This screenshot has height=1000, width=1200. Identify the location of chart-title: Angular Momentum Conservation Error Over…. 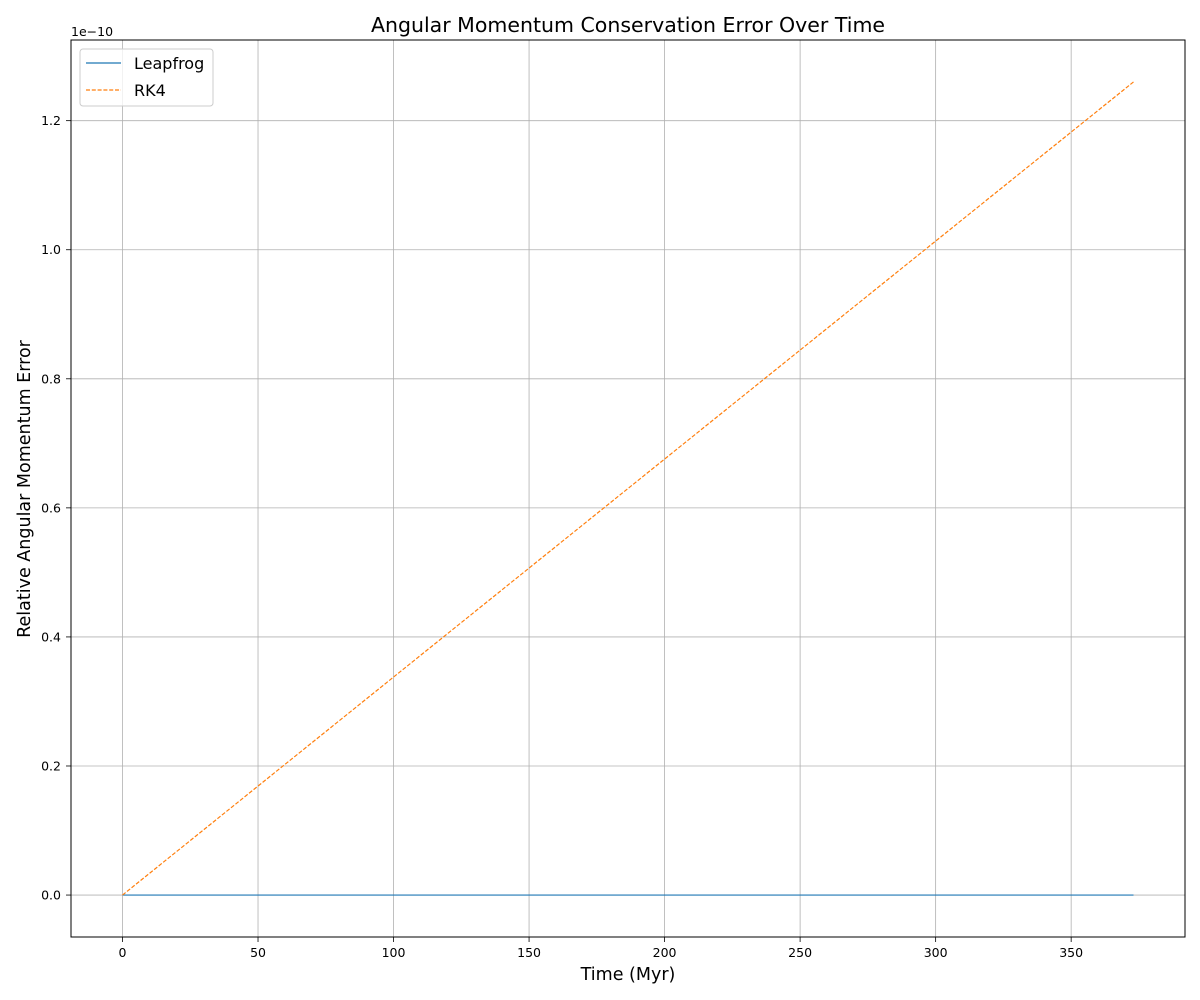
(628, 25).